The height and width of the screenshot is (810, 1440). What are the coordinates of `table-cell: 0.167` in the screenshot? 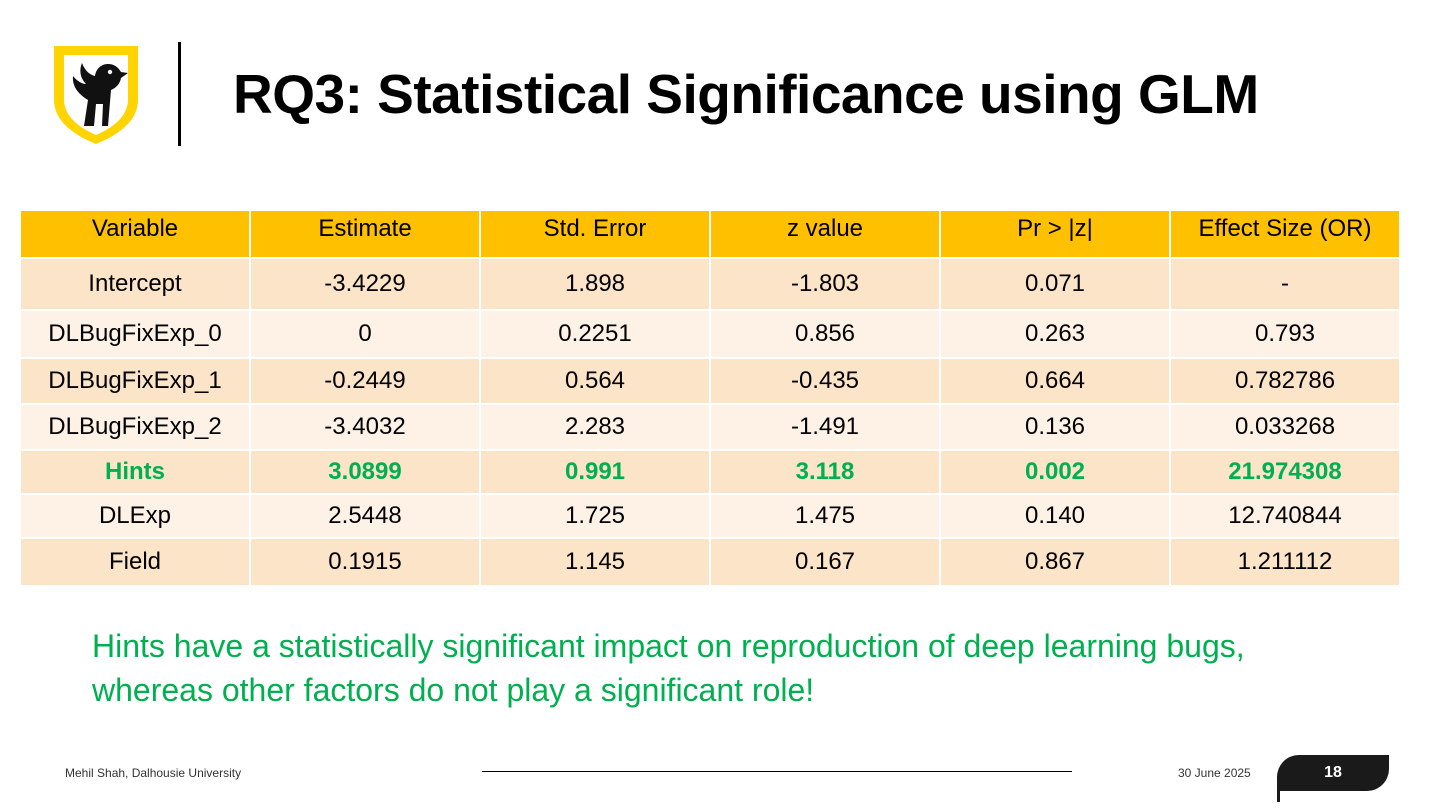 It's located at (825, 562).